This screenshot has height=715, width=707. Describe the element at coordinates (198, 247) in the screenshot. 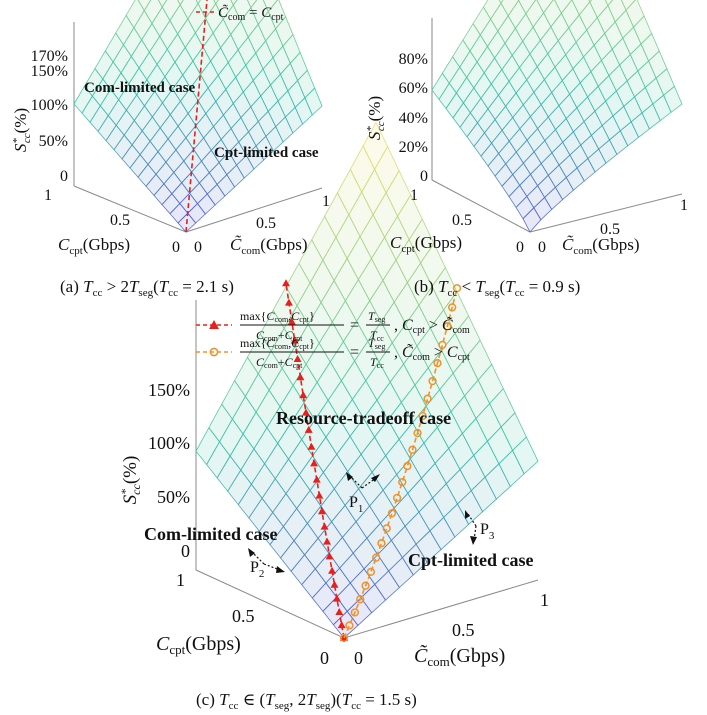

I see `plot-a-xtick-0: 0` at that location.